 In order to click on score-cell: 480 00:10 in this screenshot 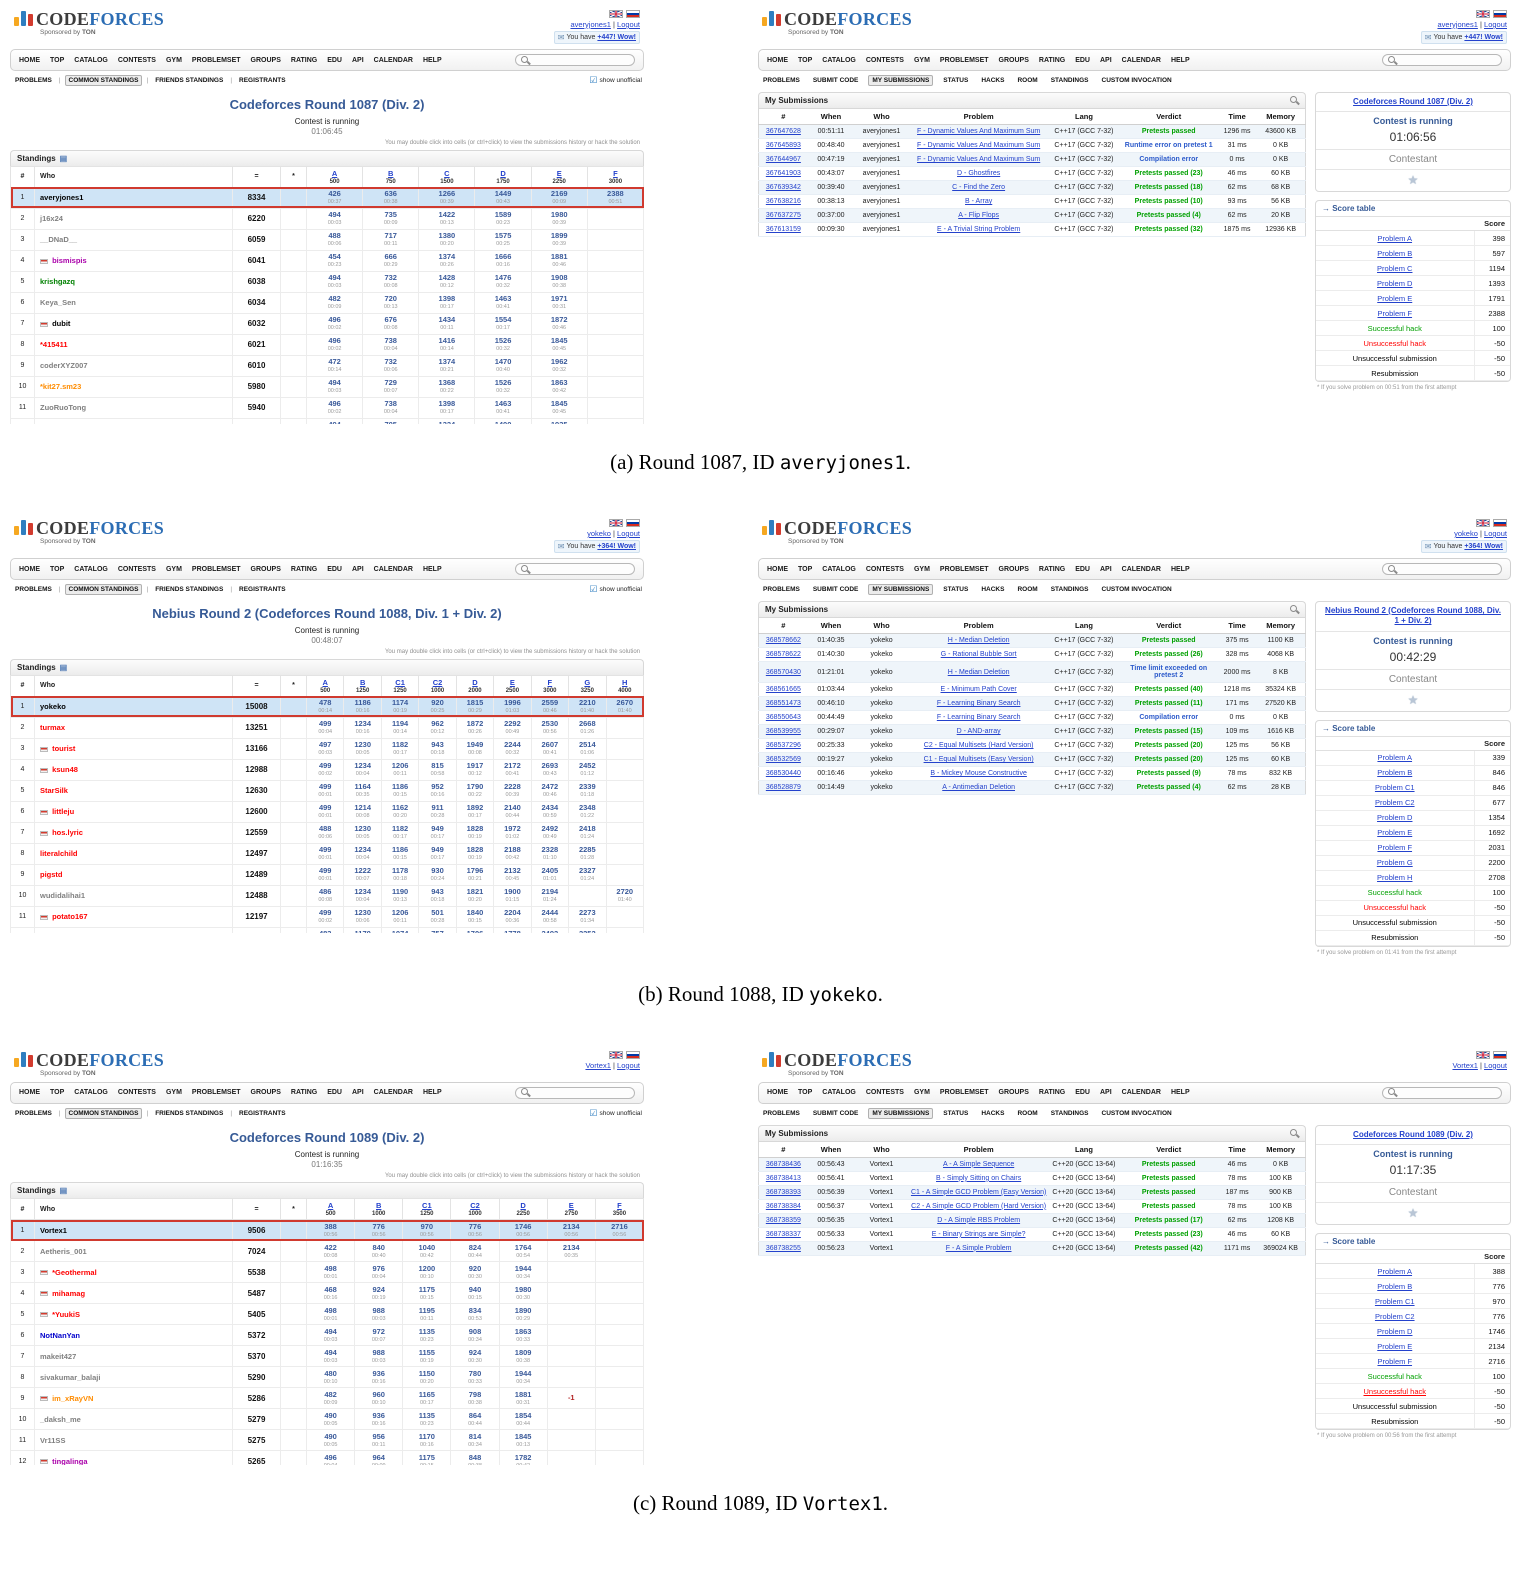, I will do `click(330, 1377)`.